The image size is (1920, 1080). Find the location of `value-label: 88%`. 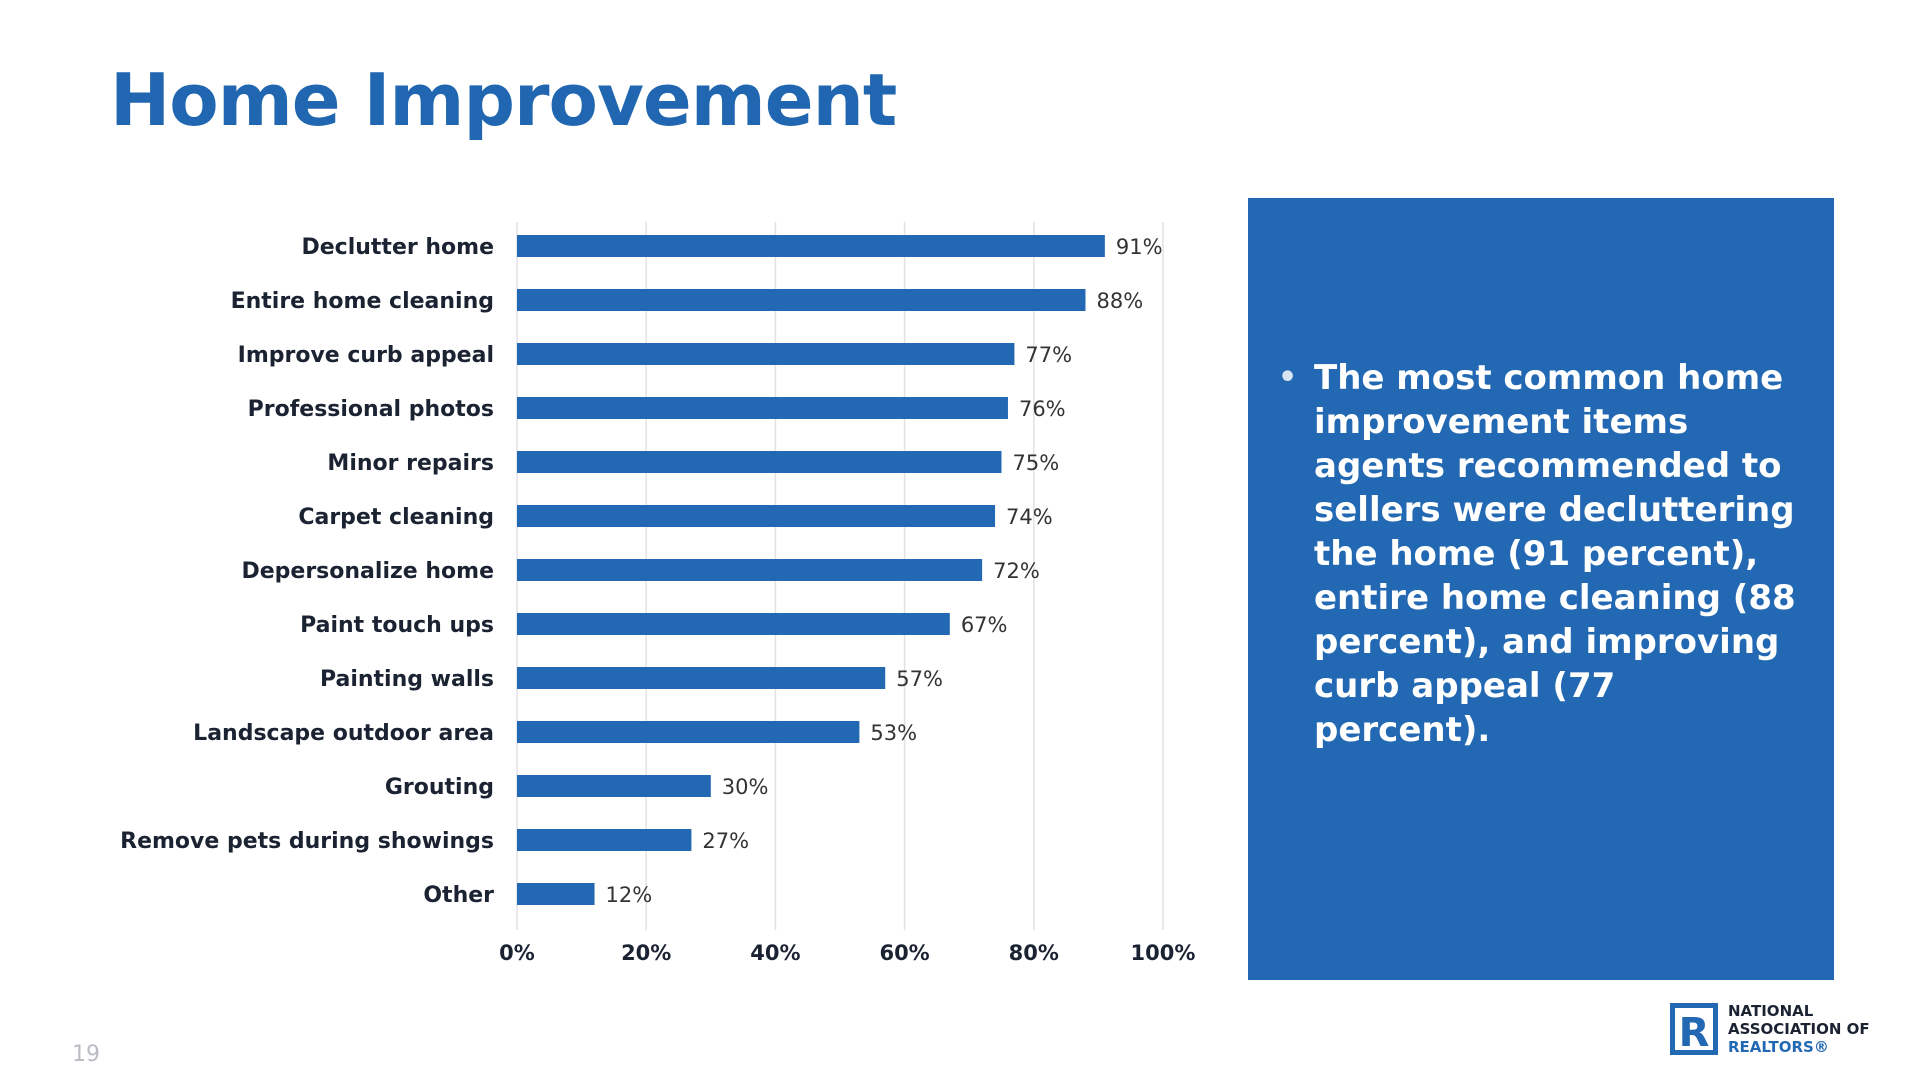

value-label: 88% is located at coordinates (1119, 301).